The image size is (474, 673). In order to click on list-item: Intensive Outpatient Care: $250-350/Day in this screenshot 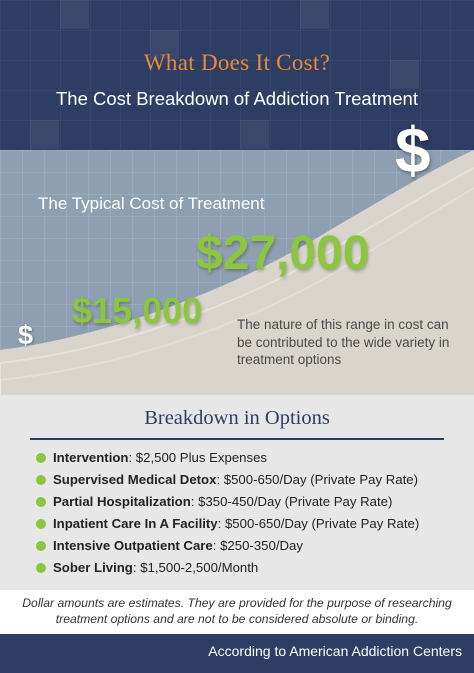, I will do `click(251, 546)`.